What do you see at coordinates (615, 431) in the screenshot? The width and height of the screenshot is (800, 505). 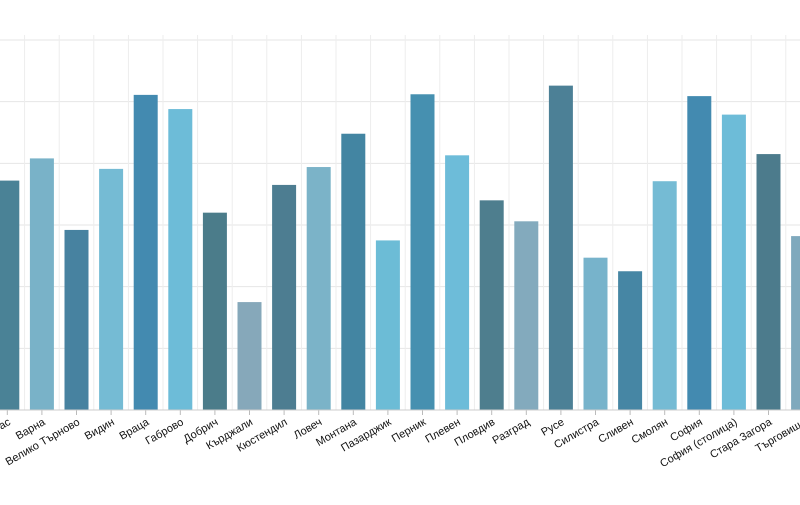 I see `x-tick-label: Сливен` at bounding box center [615, 431].